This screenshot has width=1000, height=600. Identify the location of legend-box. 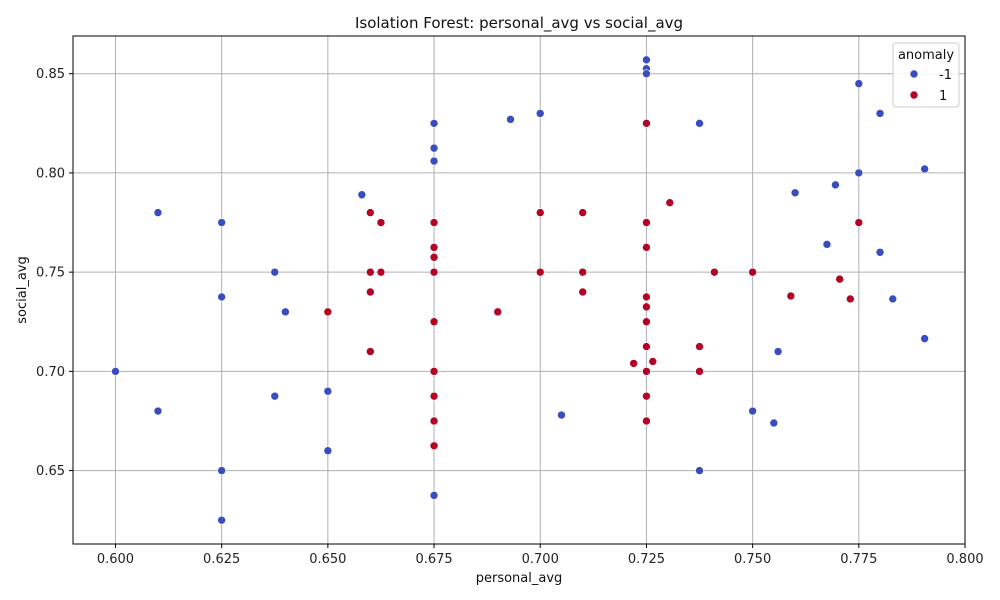
(926, 75).